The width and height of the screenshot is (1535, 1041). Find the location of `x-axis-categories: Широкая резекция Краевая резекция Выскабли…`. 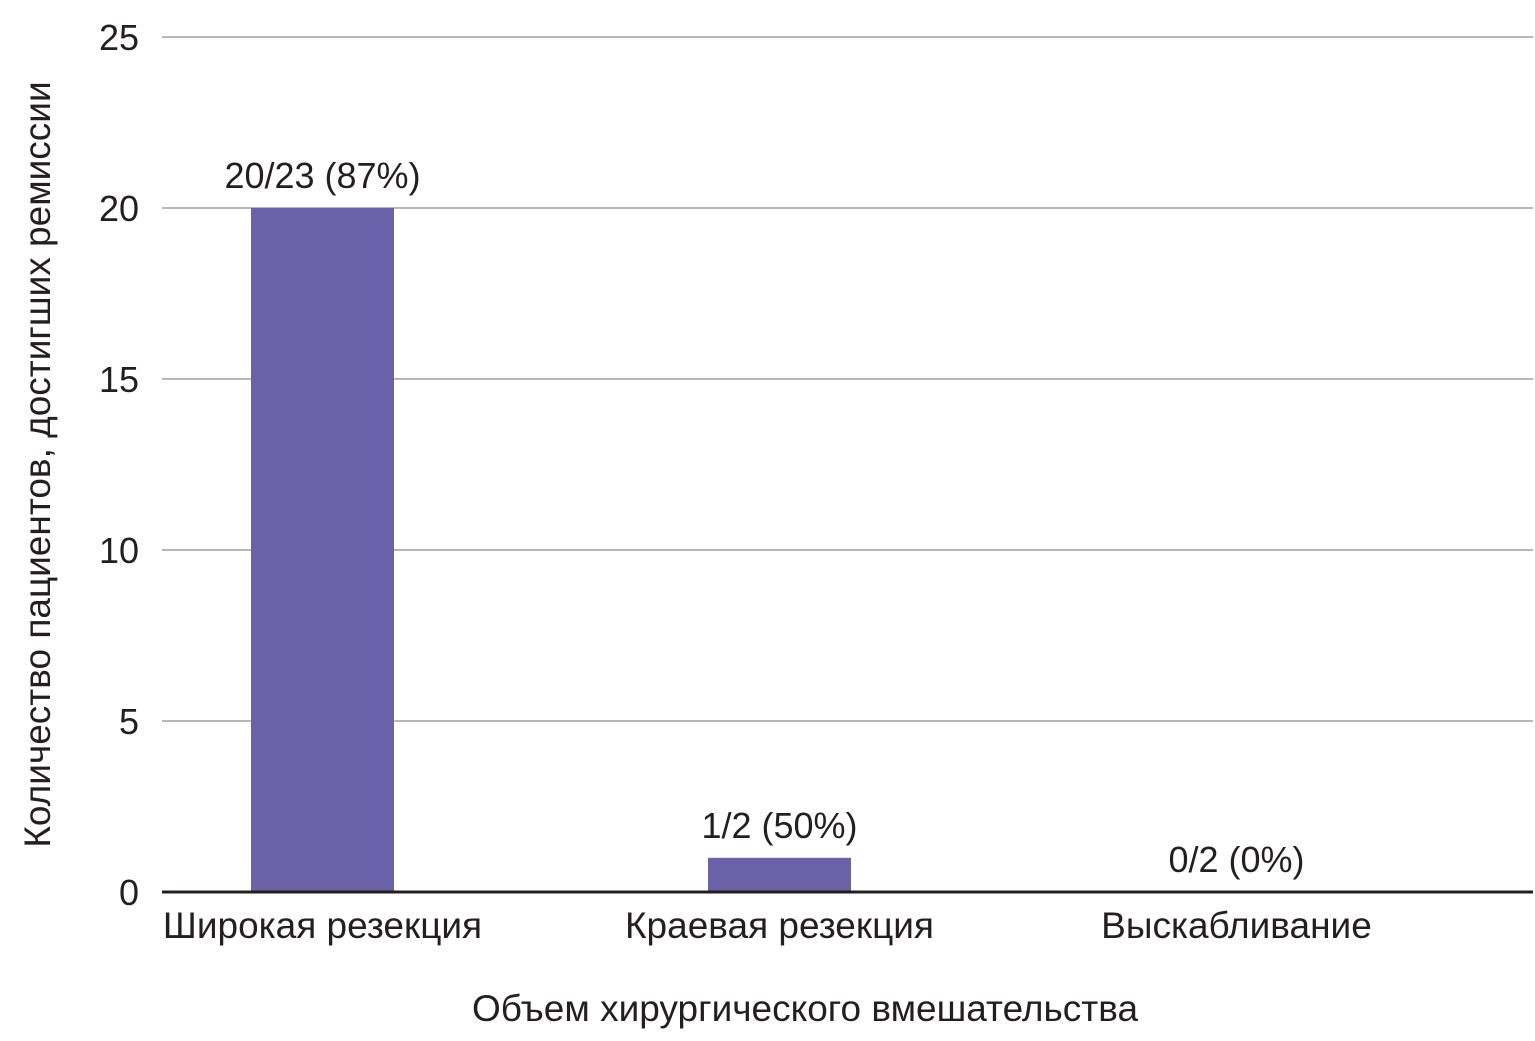

x-axis-categories: Широкая резекция Краевая резекция Выскабли… is located at coordinates (767, 925).